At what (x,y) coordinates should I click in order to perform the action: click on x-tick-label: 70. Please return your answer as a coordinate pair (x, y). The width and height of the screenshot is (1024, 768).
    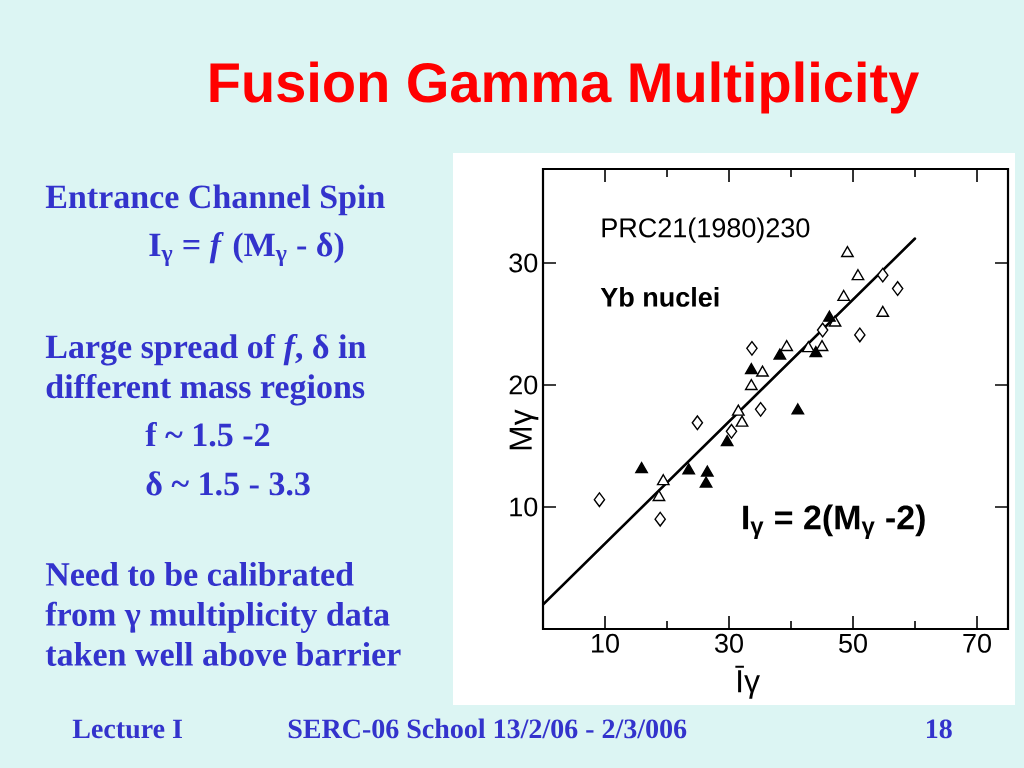
    Looking at the image, I should click on (977, 643).